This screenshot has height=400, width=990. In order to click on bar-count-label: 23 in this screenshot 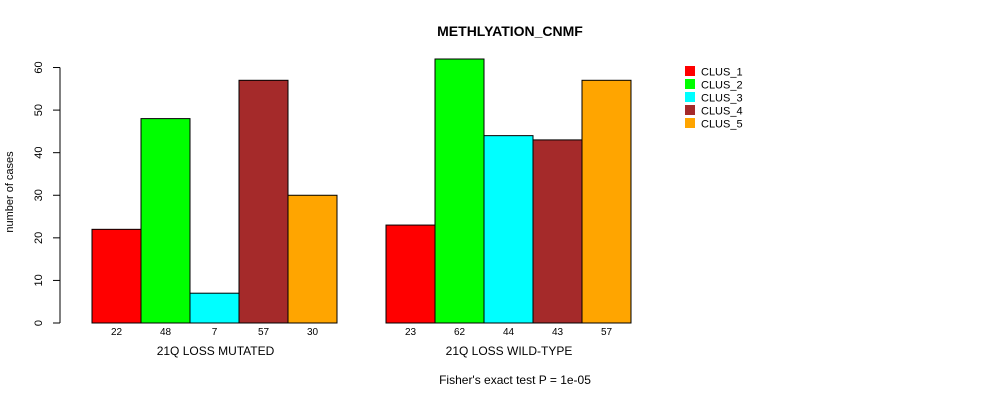, I will do `click(411, 332)`.